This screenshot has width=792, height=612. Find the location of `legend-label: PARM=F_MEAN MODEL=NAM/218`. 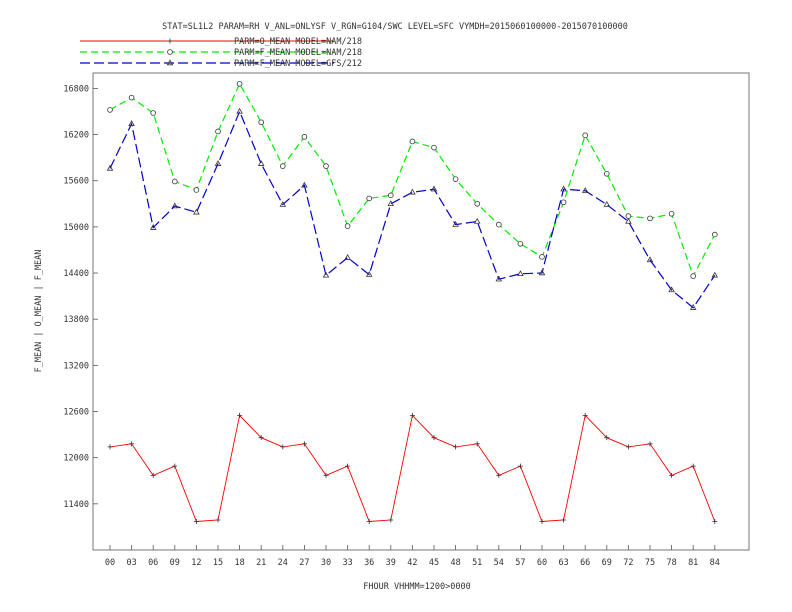

legend-label: PARM=F_MEAN MODEL=NAM/218 is located at coordinates (298, 53).